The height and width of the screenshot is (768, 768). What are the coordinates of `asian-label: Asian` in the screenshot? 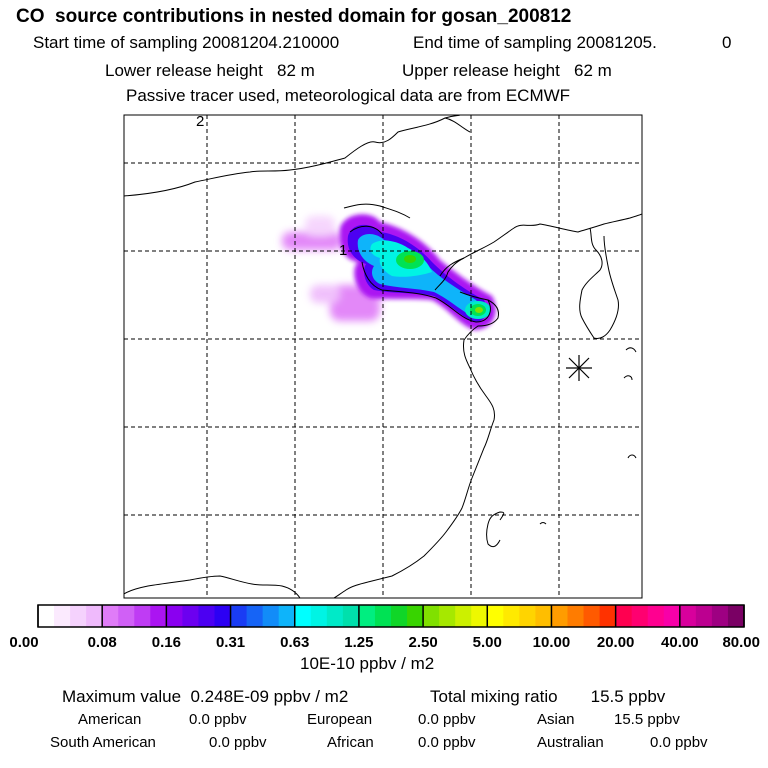 It's located at (556, 719).